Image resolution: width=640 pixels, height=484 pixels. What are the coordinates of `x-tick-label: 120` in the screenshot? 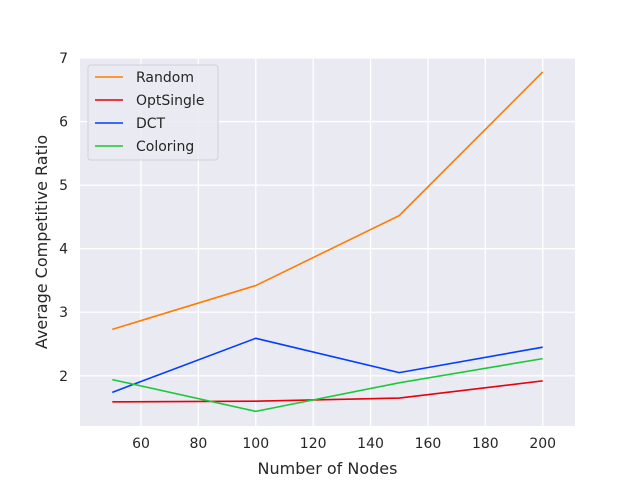 It's located at (313, 444).